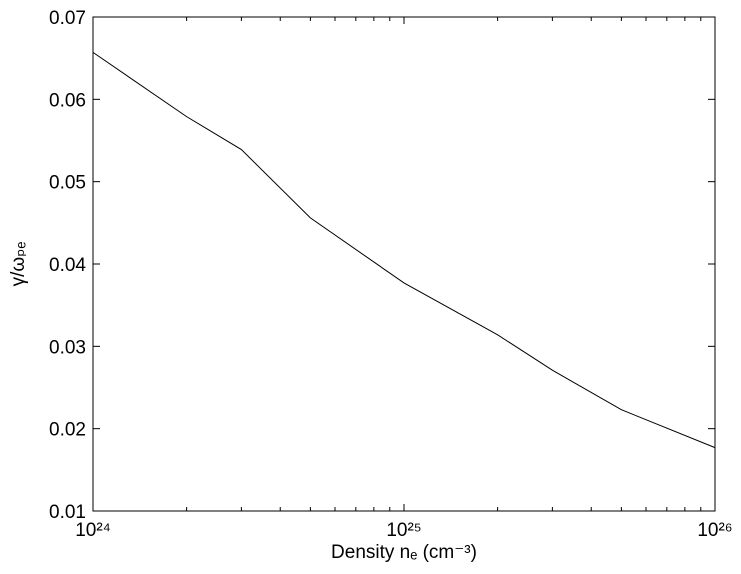  What do you see at coordinates (403, 530) in the screenshot?
I see `x-tick-label: 10²⁵` at bounding box center [403, 530].